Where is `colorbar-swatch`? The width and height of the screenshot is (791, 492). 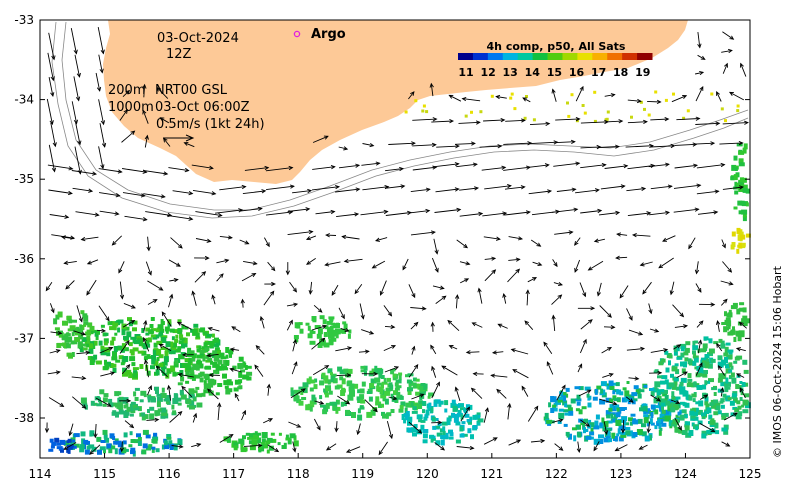
colorbar-swatch is located at coordinates (495, 56).